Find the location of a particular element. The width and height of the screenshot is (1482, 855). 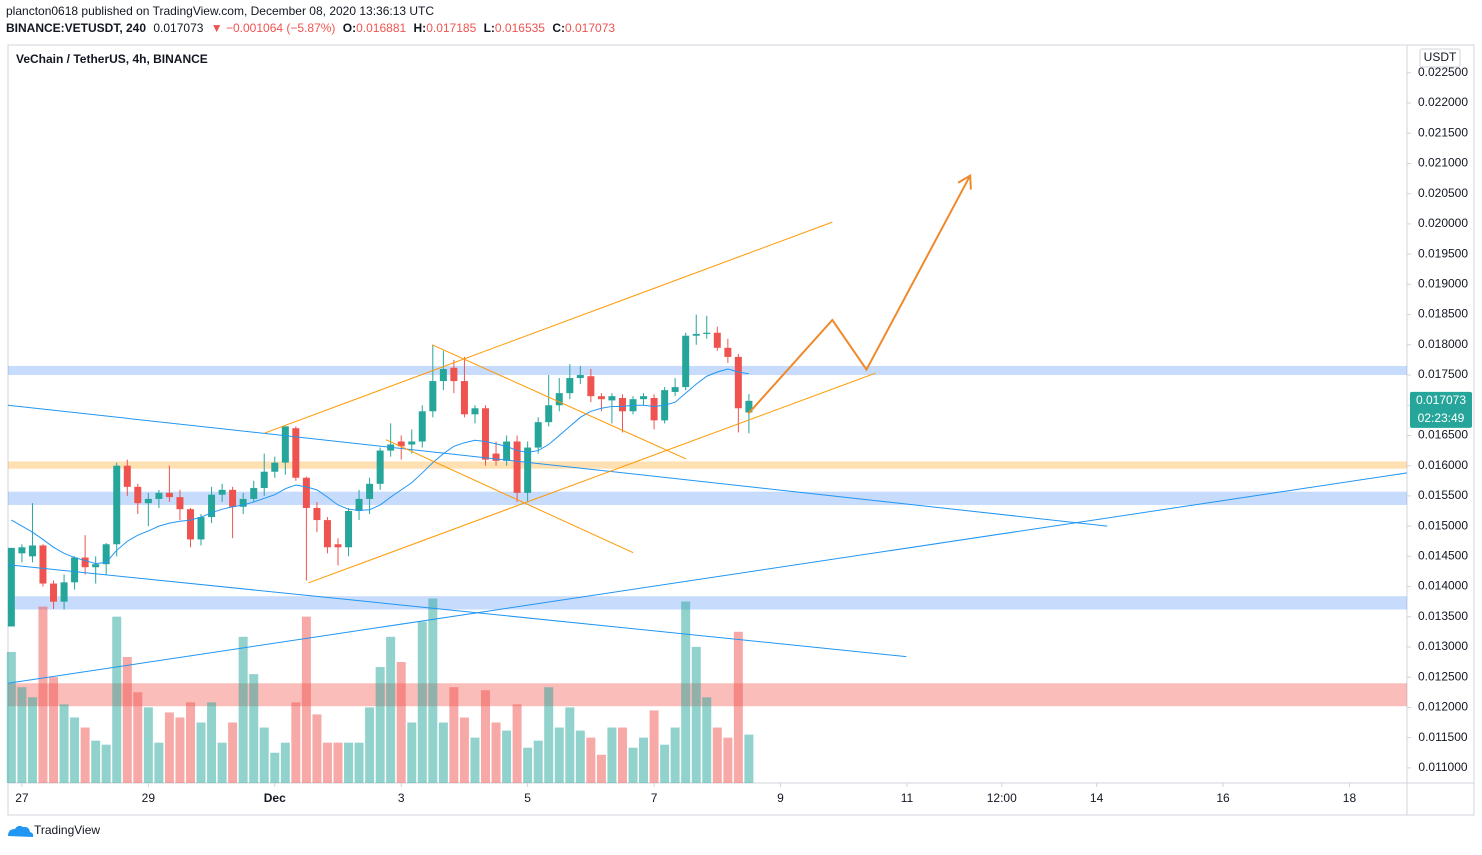

y-tick-label: 0.018000 is located at coordinates (1443, 344).